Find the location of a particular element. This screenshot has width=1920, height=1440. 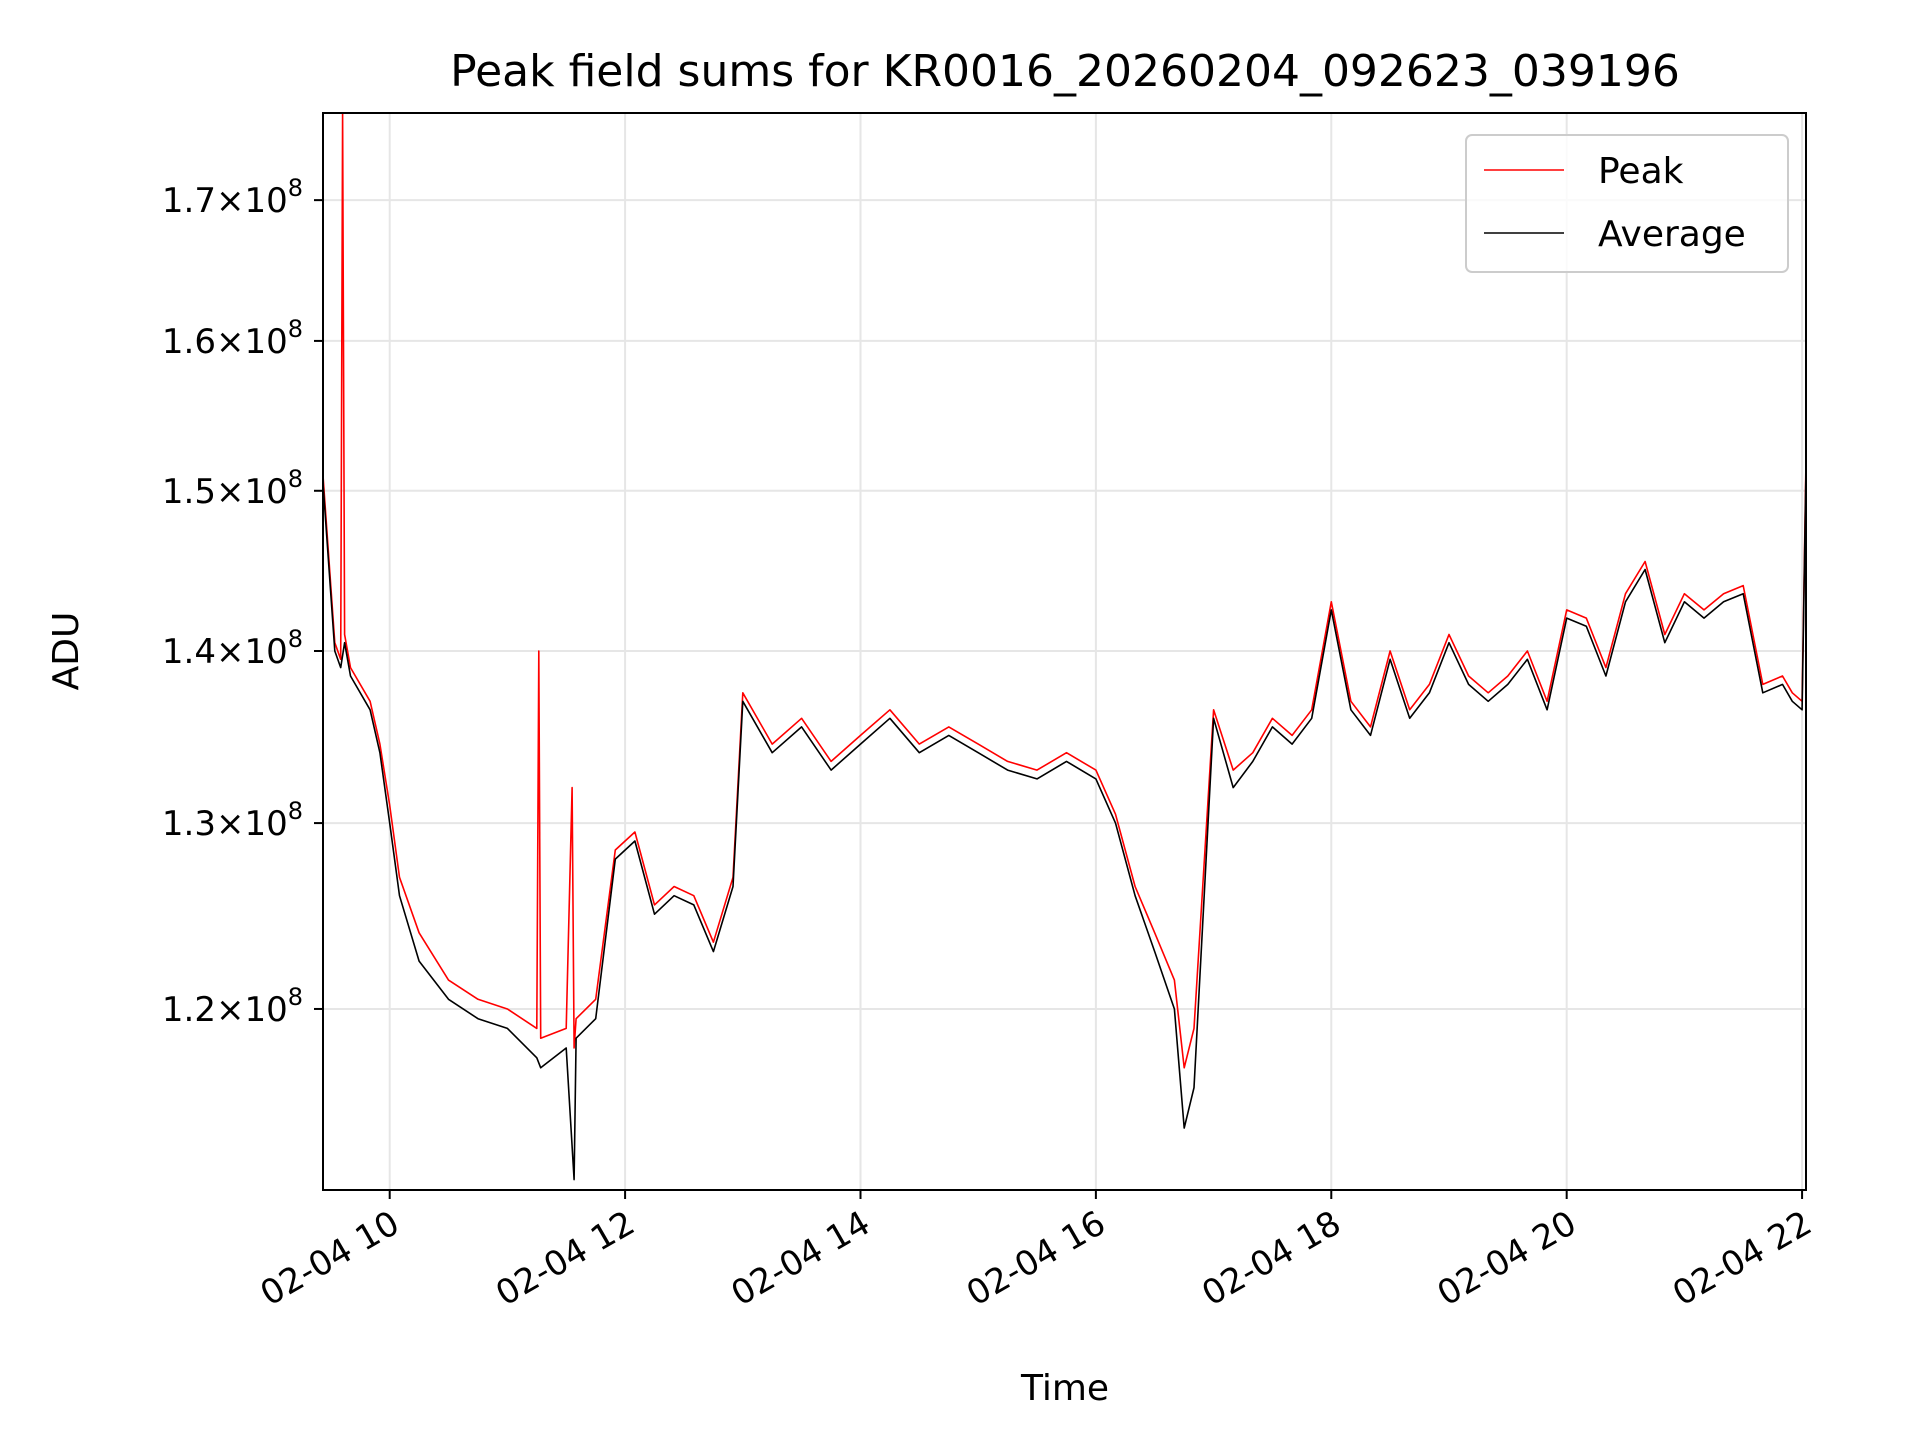

legend-label-average: Average is located at coordinates (1672, 234).